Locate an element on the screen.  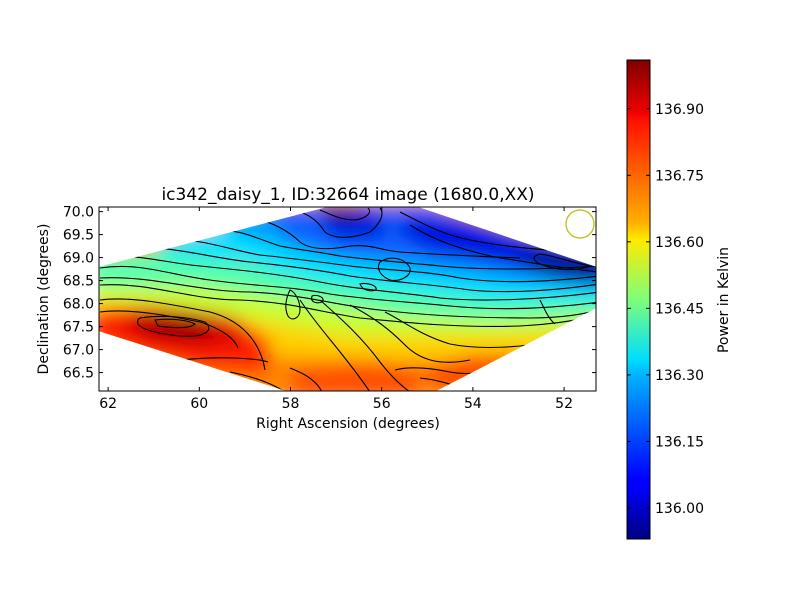
x-tick-label: 62 is located at coordinates (108, 404).